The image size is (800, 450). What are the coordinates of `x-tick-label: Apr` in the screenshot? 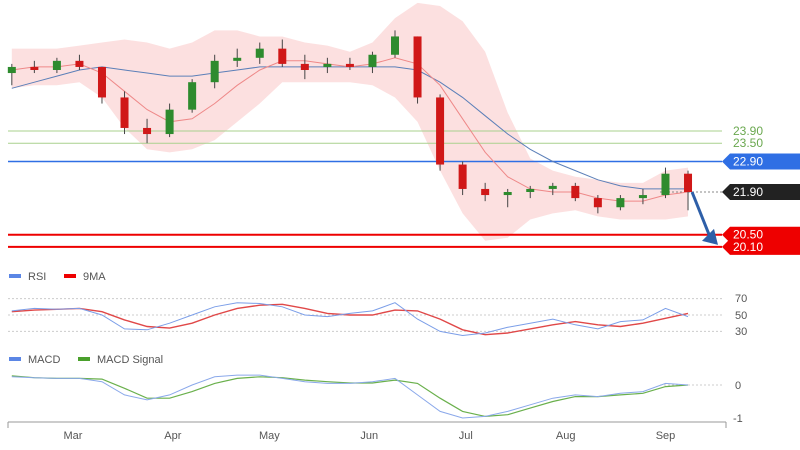 It's located at (172, 436).